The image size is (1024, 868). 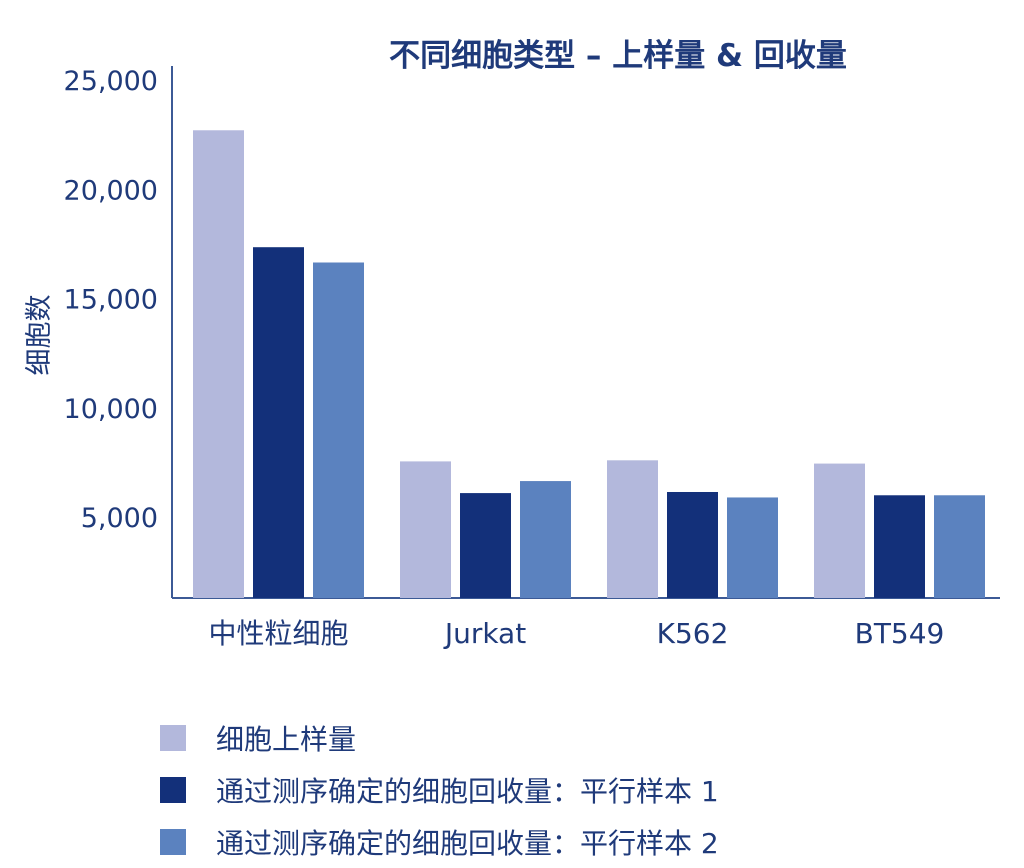 What do you see at coordinates (467, 843) in the screenshot?
I see `legend-label-series-3: 通过测序确定的细胞回收量：平行样本 2` at bounding box center [467, 843].